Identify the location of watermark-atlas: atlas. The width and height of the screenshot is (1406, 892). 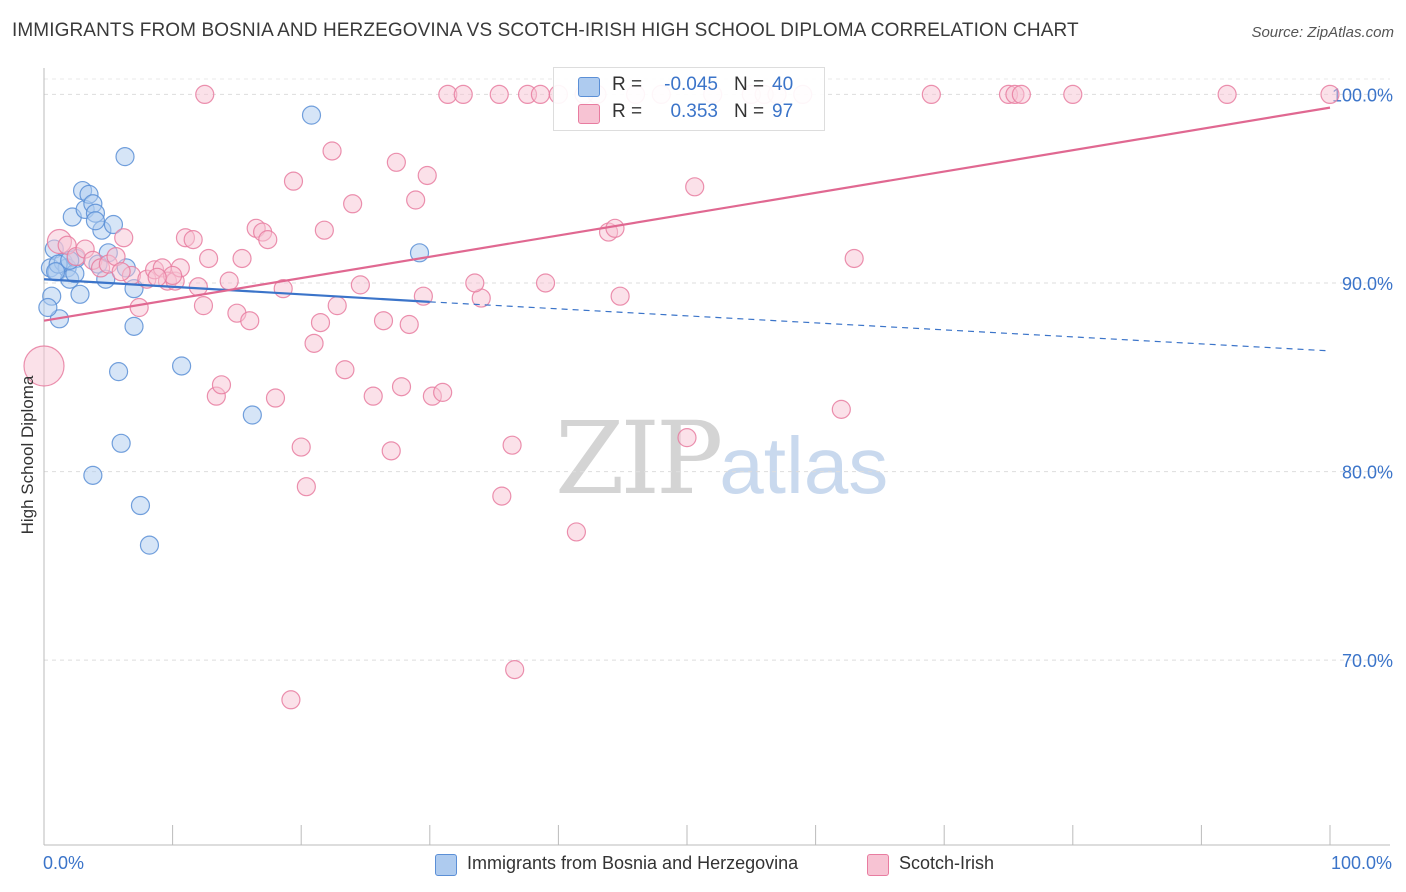
(804, 465).